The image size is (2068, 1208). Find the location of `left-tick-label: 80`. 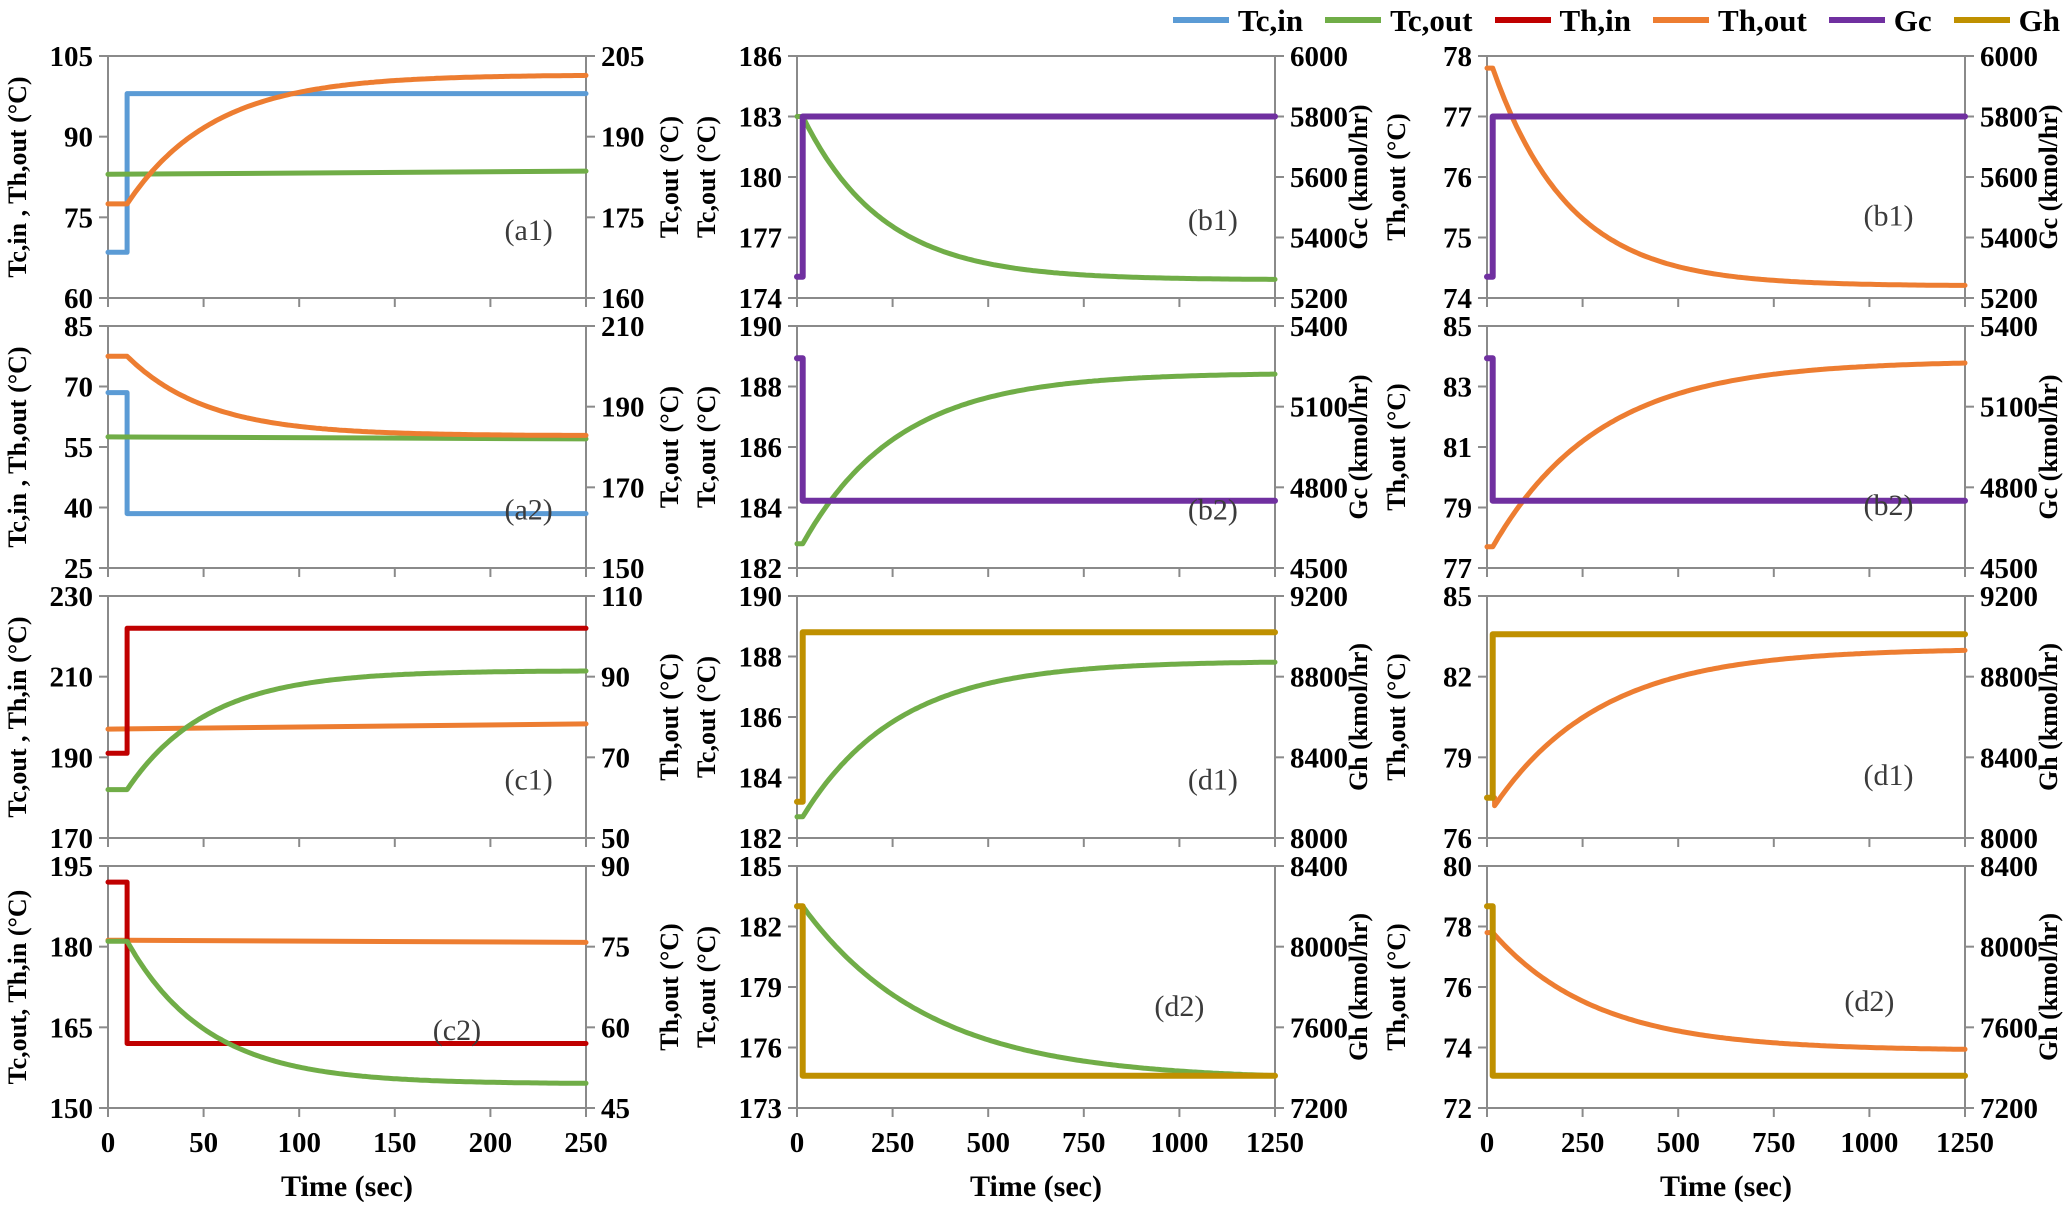

left-tick-label: 80 is located at coordinates (1457, 867).